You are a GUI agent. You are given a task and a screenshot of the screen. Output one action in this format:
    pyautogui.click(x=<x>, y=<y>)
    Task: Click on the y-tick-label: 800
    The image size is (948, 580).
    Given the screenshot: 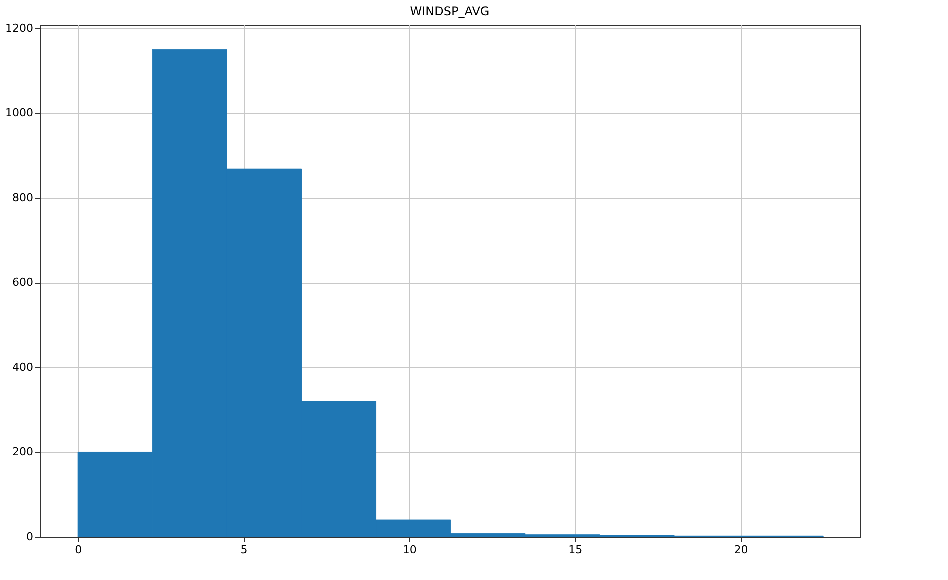 What is the action you would take?
    pyautogui.click(x=23, y=197)
    